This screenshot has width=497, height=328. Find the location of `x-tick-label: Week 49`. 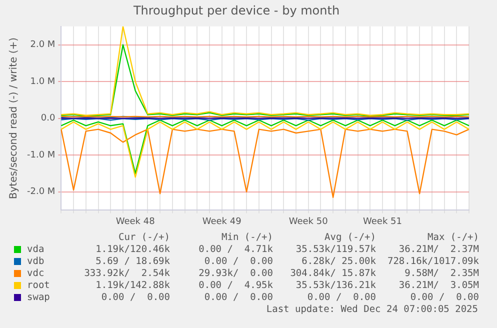

x-tick-label: Week 49 is located at coordinates (222, 221).